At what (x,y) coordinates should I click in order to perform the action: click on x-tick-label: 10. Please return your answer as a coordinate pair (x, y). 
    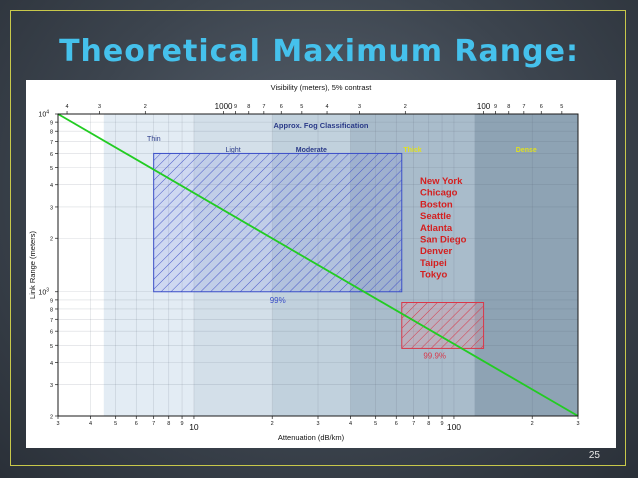
    Looking at the image, I should click on (194, 427).